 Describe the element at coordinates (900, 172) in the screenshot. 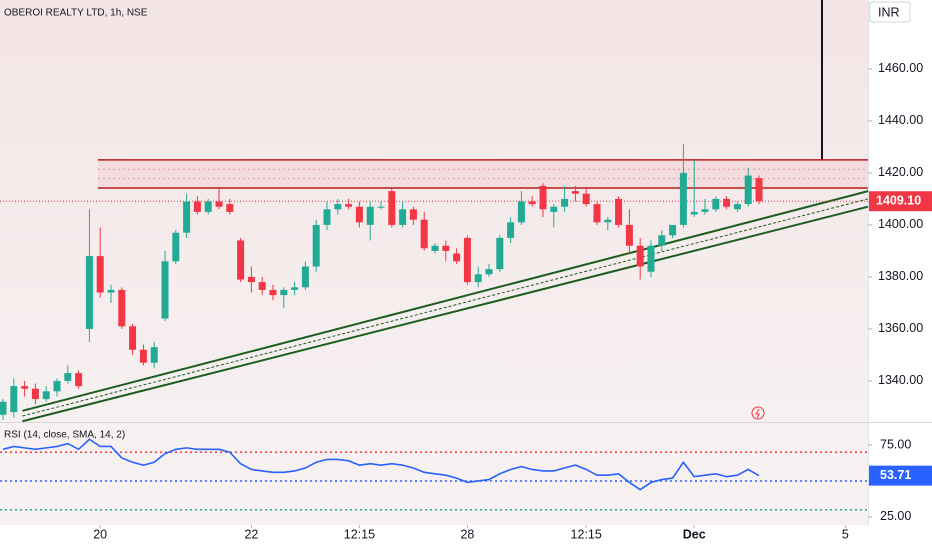

I see `y-tick-label: 1420.00` at that location.